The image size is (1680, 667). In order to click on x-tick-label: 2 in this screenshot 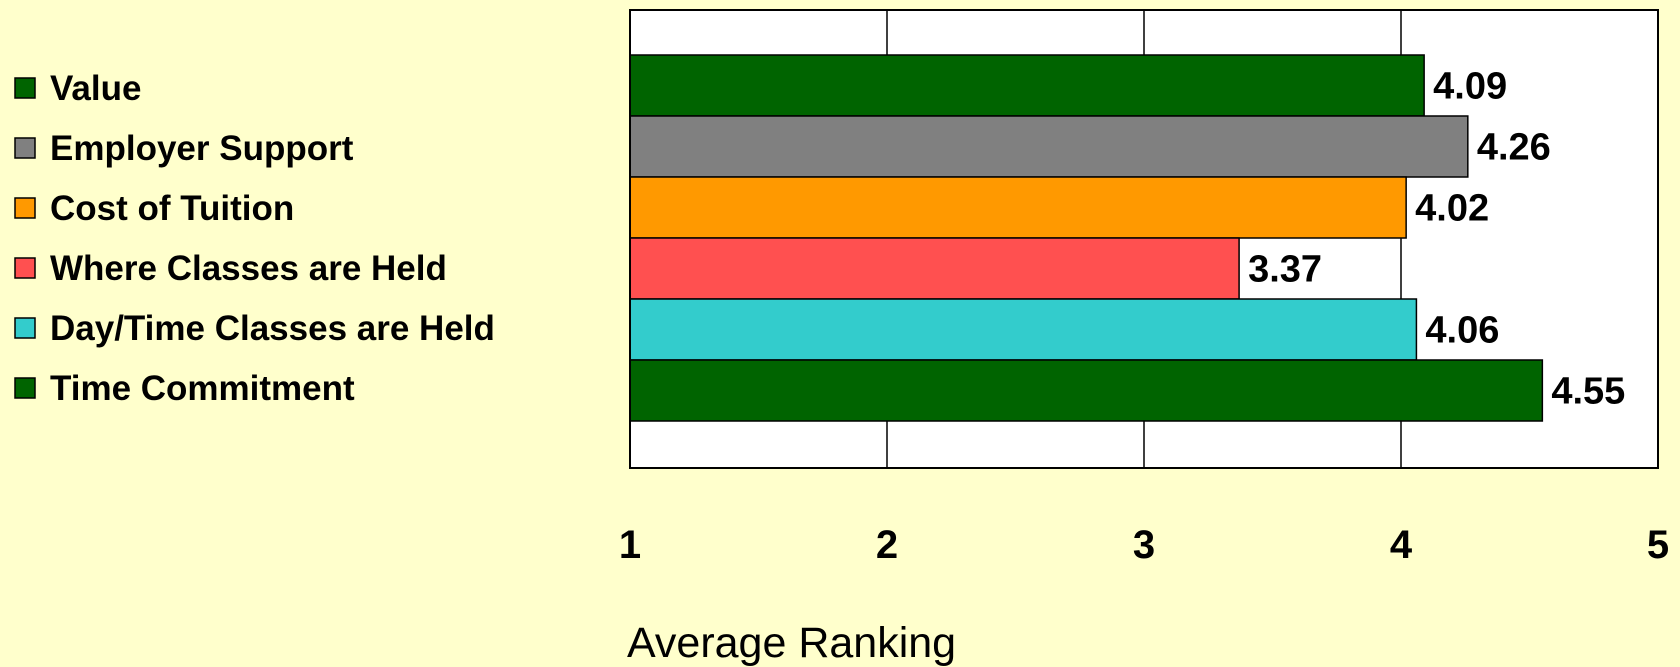, I will do `click(887, 545)`.